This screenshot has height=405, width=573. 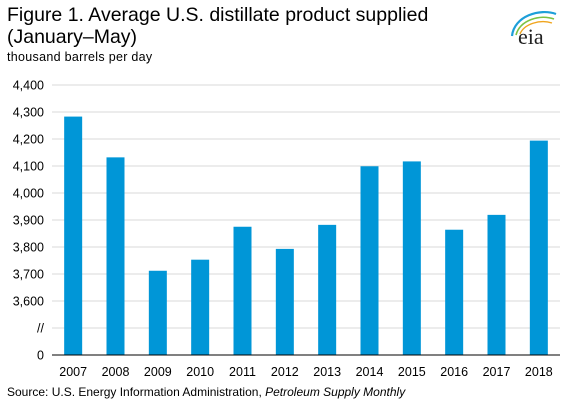 I want to click on y-tick-label: 4,100, so click(x=28, y=167).